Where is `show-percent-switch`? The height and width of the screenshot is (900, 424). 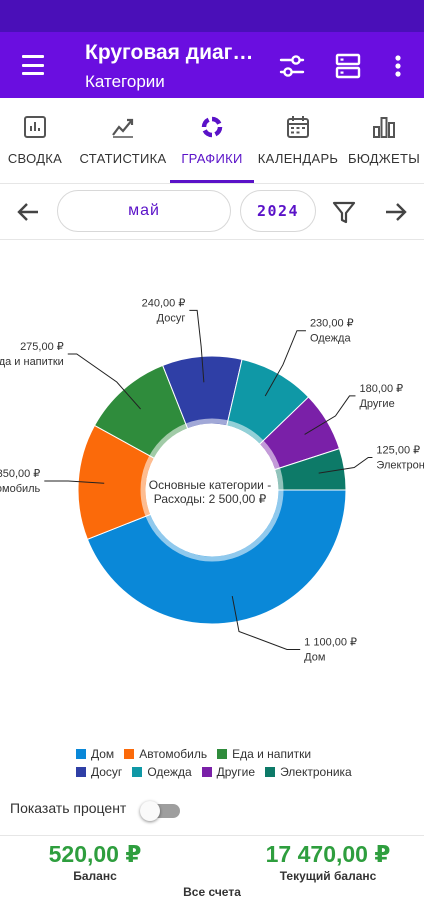
show-percent-switch is located at coordinates (160, 811).